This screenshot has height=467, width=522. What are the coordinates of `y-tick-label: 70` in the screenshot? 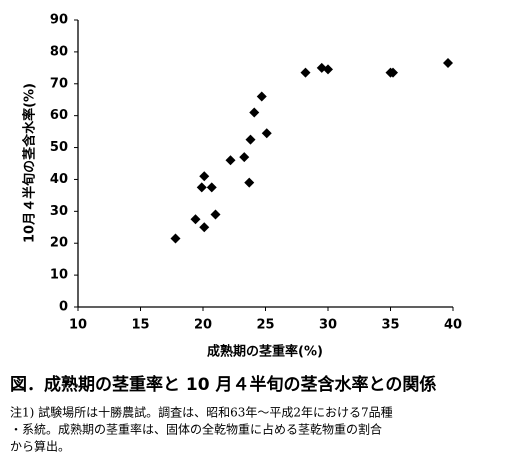 It's located at (59, 83).